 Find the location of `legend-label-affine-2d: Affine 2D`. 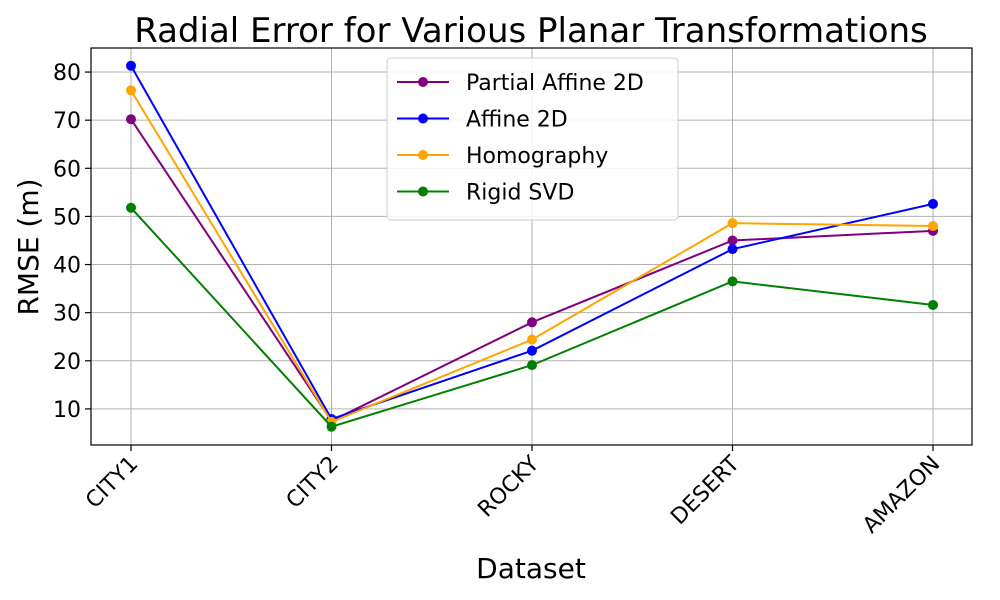

legend-label-affine-2d: Affine 2D is located at coordinates (517, 120).